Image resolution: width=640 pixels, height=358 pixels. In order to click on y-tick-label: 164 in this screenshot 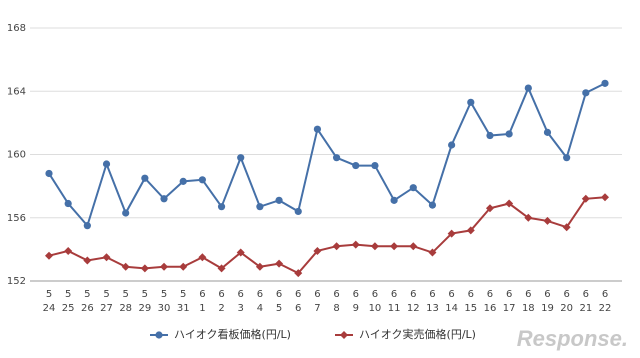, I will do `click(16, 91)`.